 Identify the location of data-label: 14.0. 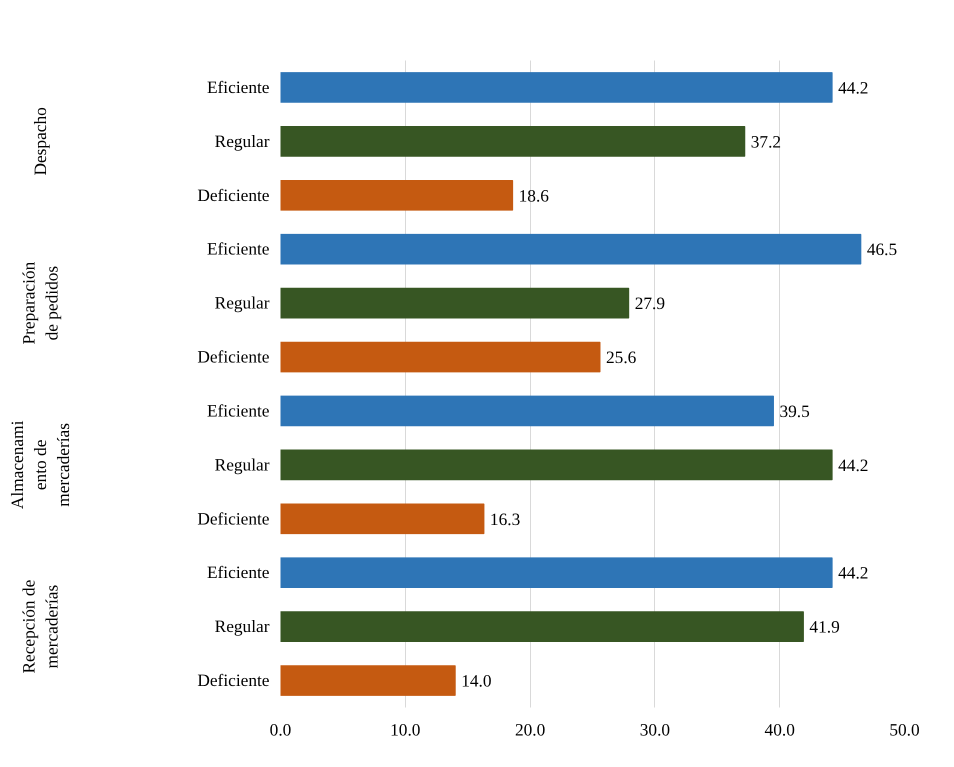
(476, 681).